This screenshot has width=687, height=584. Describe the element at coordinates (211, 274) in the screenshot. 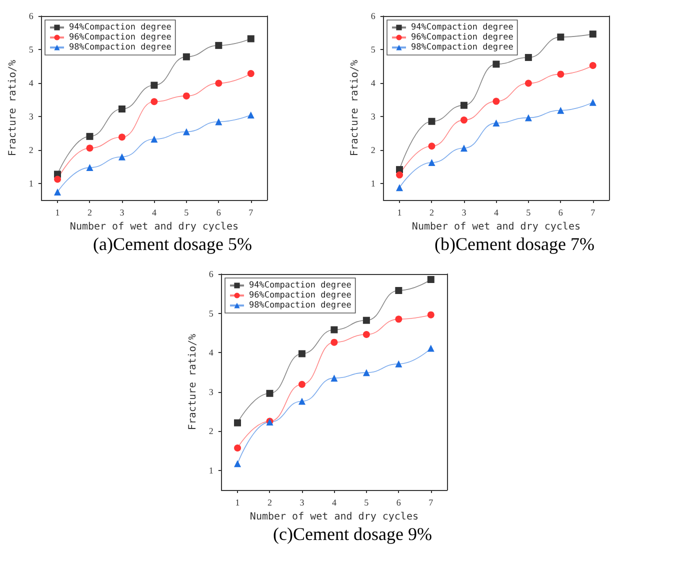

I see `y-tick-label: 6` at that location.